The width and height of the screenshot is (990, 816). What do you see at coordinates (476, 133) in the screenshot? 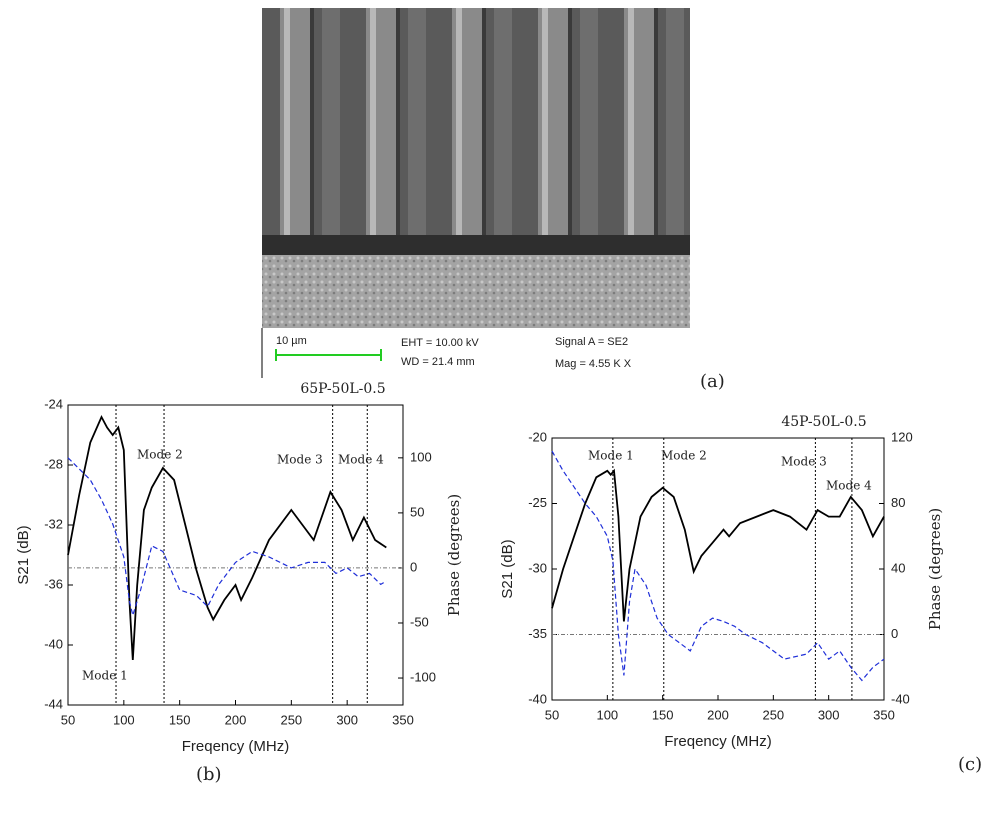
I see `sem-ridges` at bounding box center [476, 133].